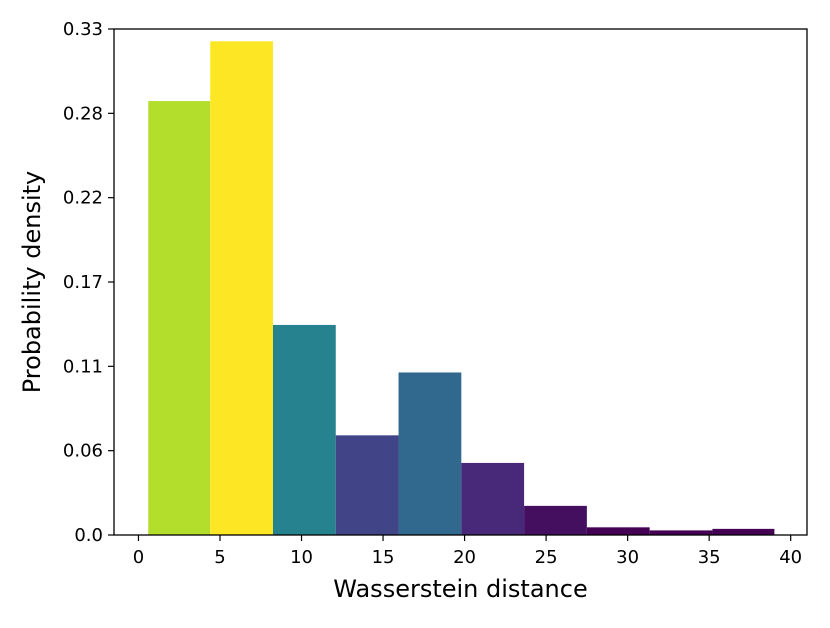  I want to click on y-tick-label: 0.28, so click(83, 113).